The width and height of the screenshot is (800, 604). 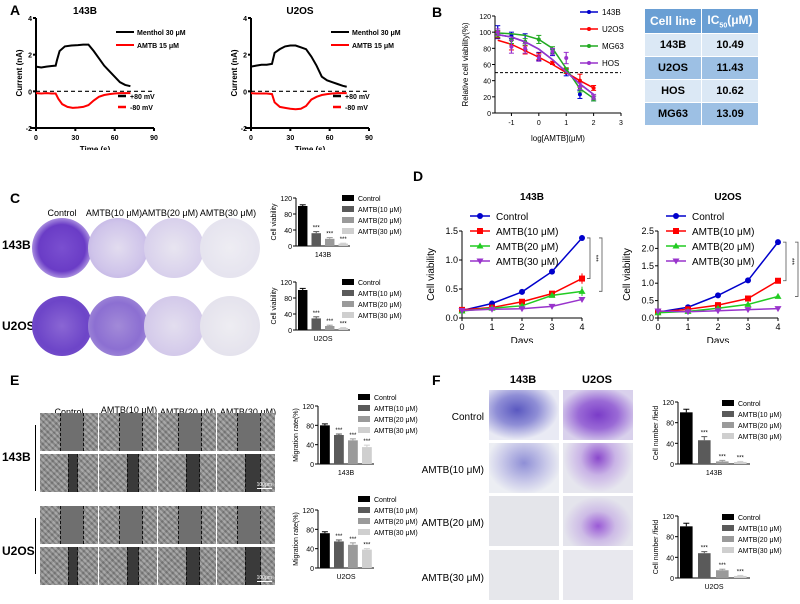 What do you see at coordinates (656, 547) in the screenshot?
I see `y-axis-label: Cell number /field` at bounding box center [656, 547].